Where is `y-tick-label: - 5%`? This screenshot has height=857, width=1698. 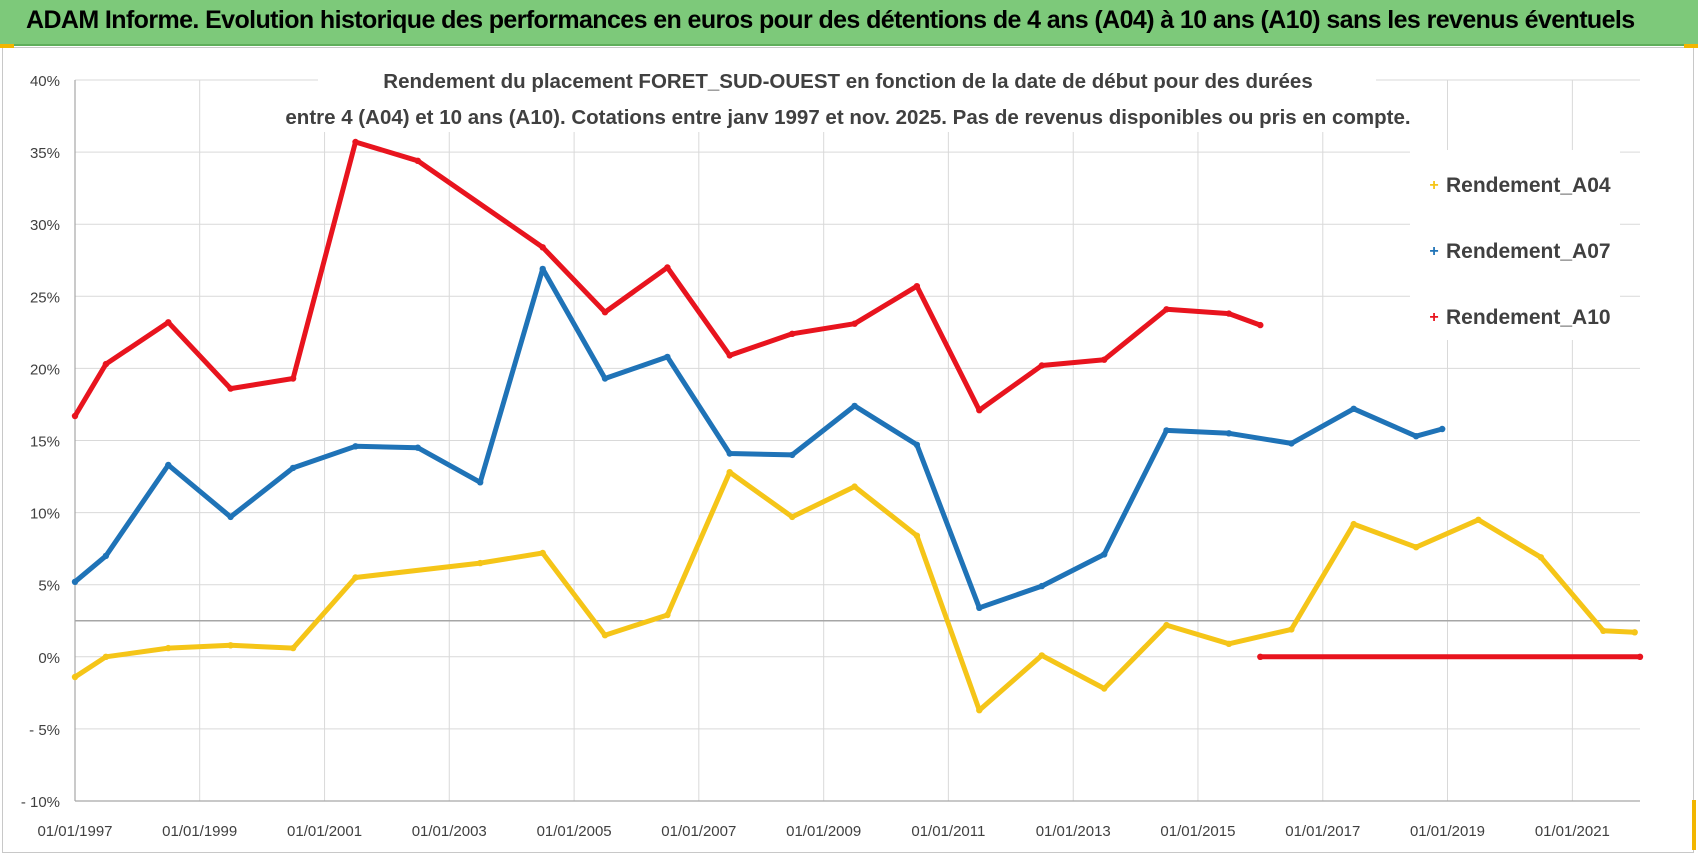 y-tick-label: - 5% is located at coordinates (44, 730).